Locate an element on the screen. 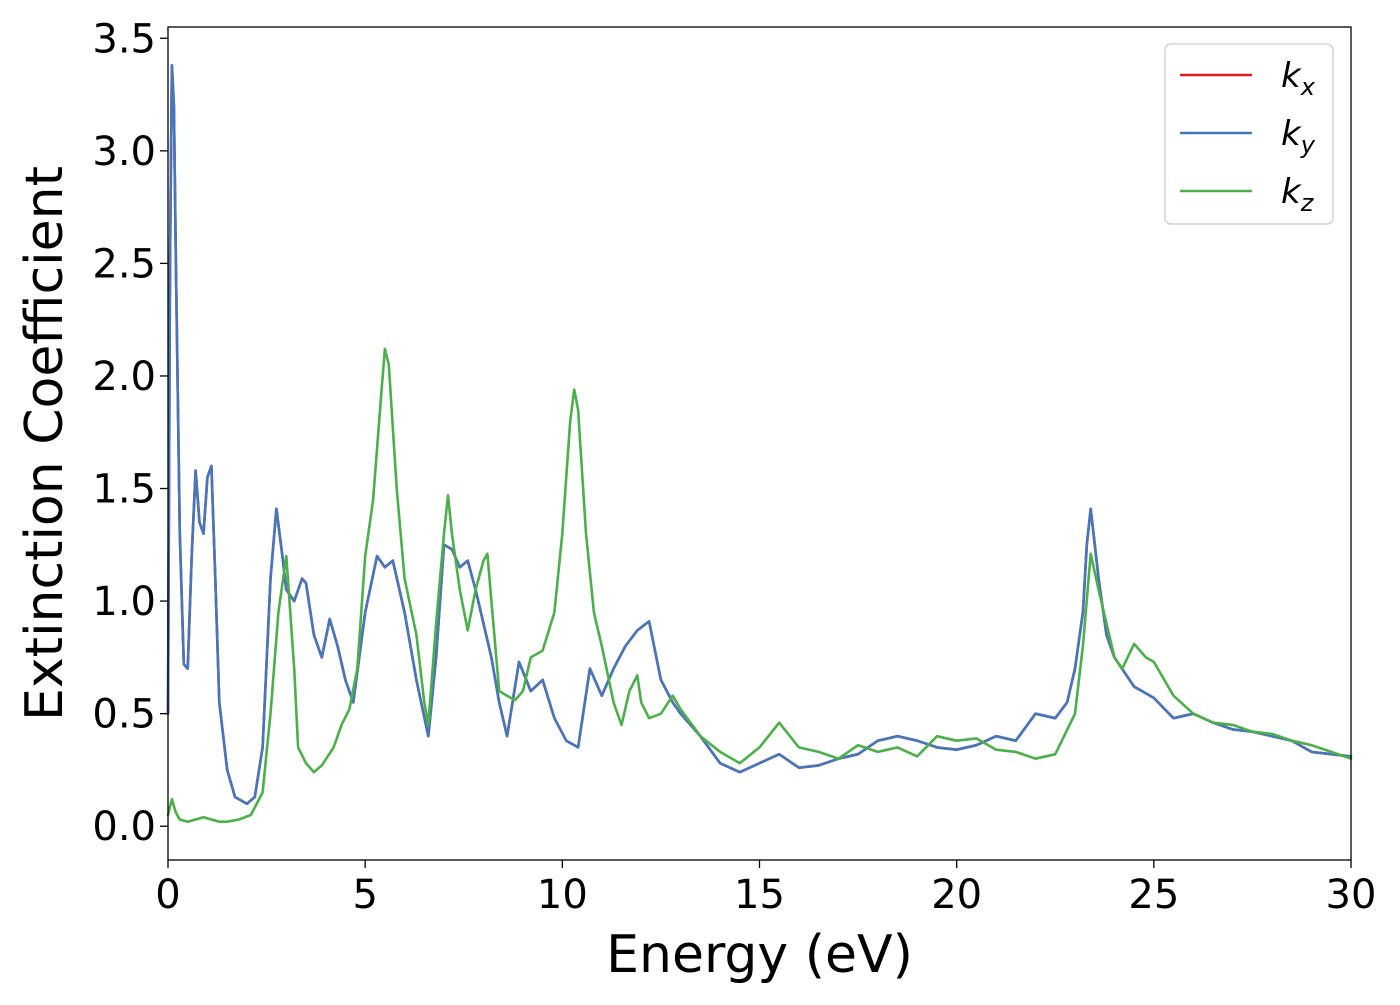  legend: kx ky kz is located at coordinates (1249, 134).